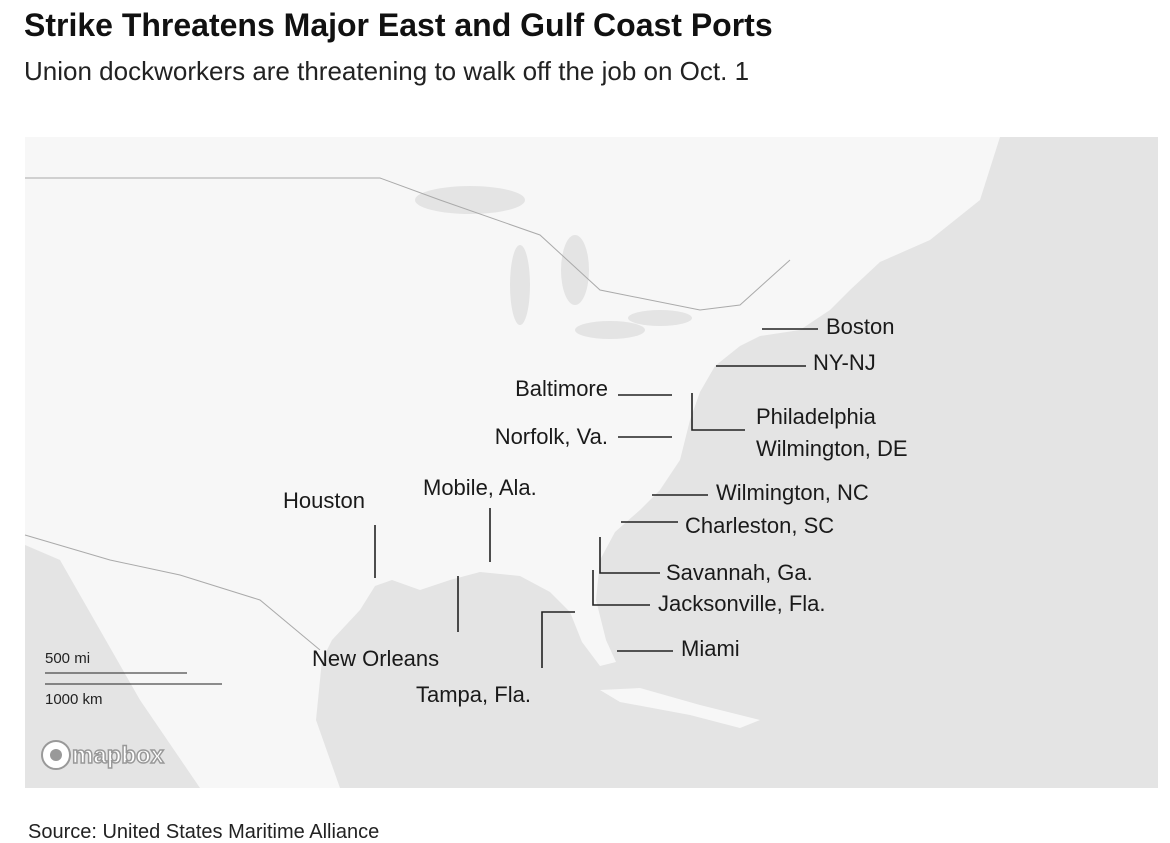  I want to click on port-label: Wilmington, NC, so click(792, 492).